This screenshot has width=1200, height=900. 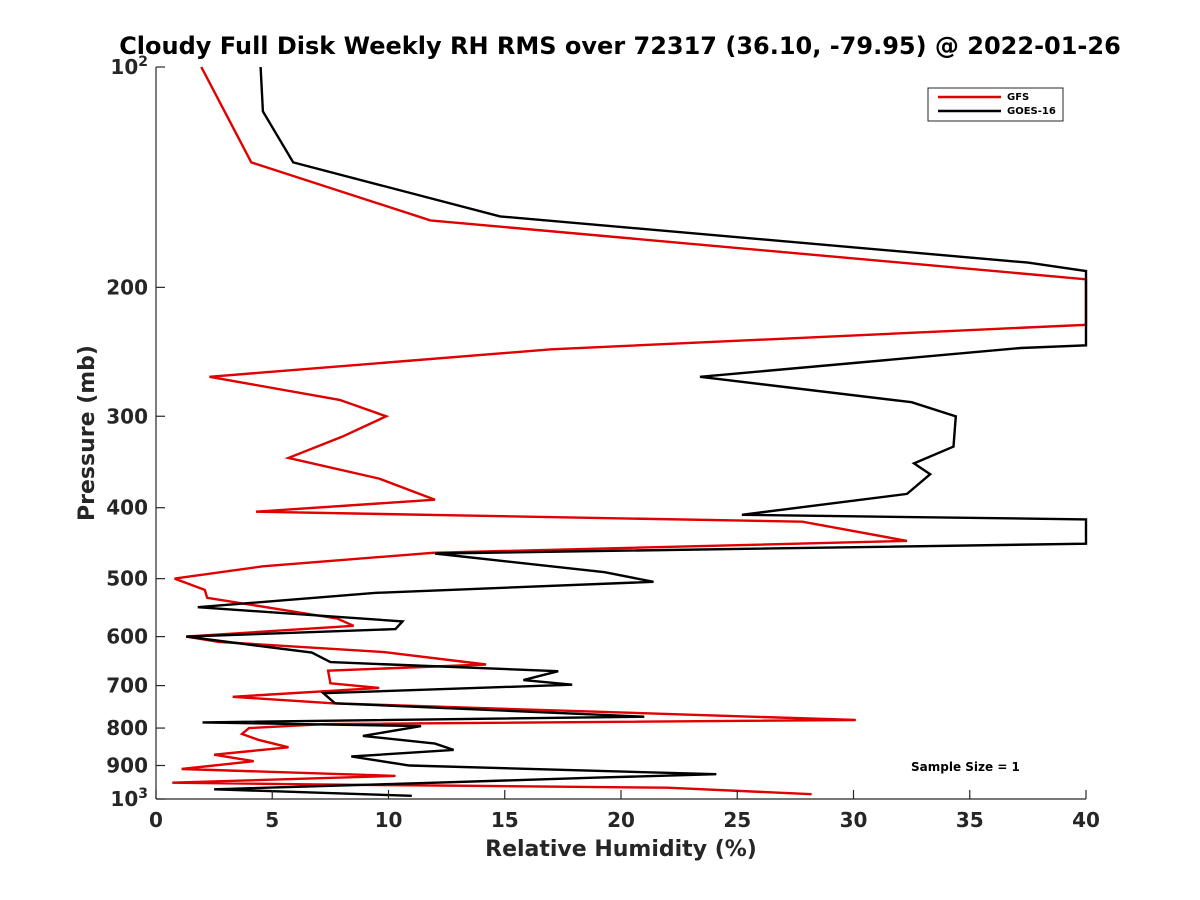 I want to click on x-axis-label: Relative Humidity (%), so click(x=621, y=849).